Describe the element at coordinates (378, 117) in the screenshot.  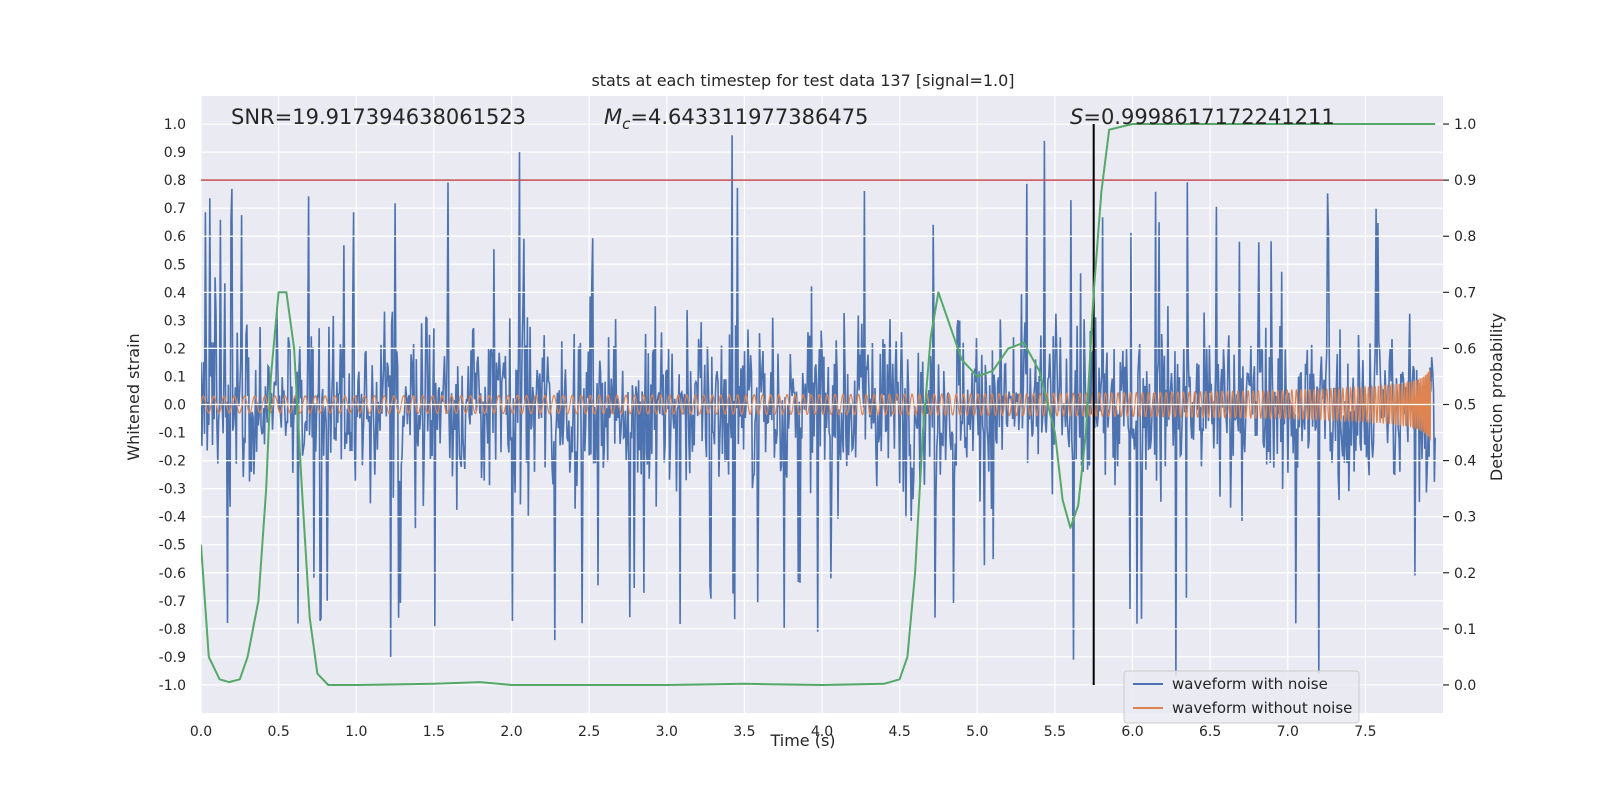
I see `snr-annotation: SNR=19.917394638061523` at that location.